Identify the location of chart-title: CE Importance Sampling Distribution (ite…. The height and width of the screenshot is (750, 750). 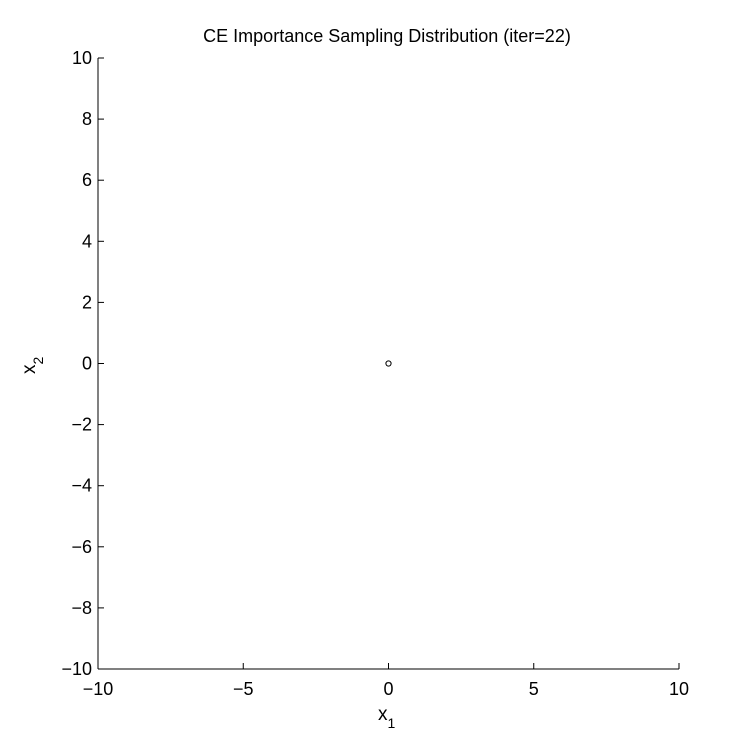
(387, 36).